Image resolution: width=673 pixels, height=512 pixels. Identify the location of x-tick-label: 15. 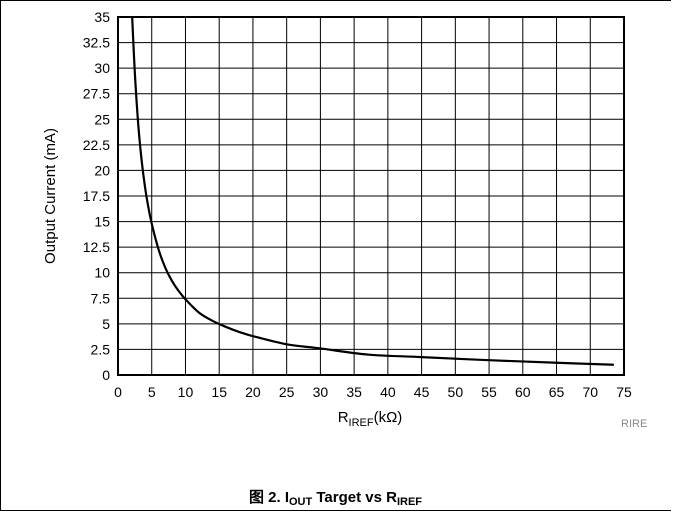
(219, 392).